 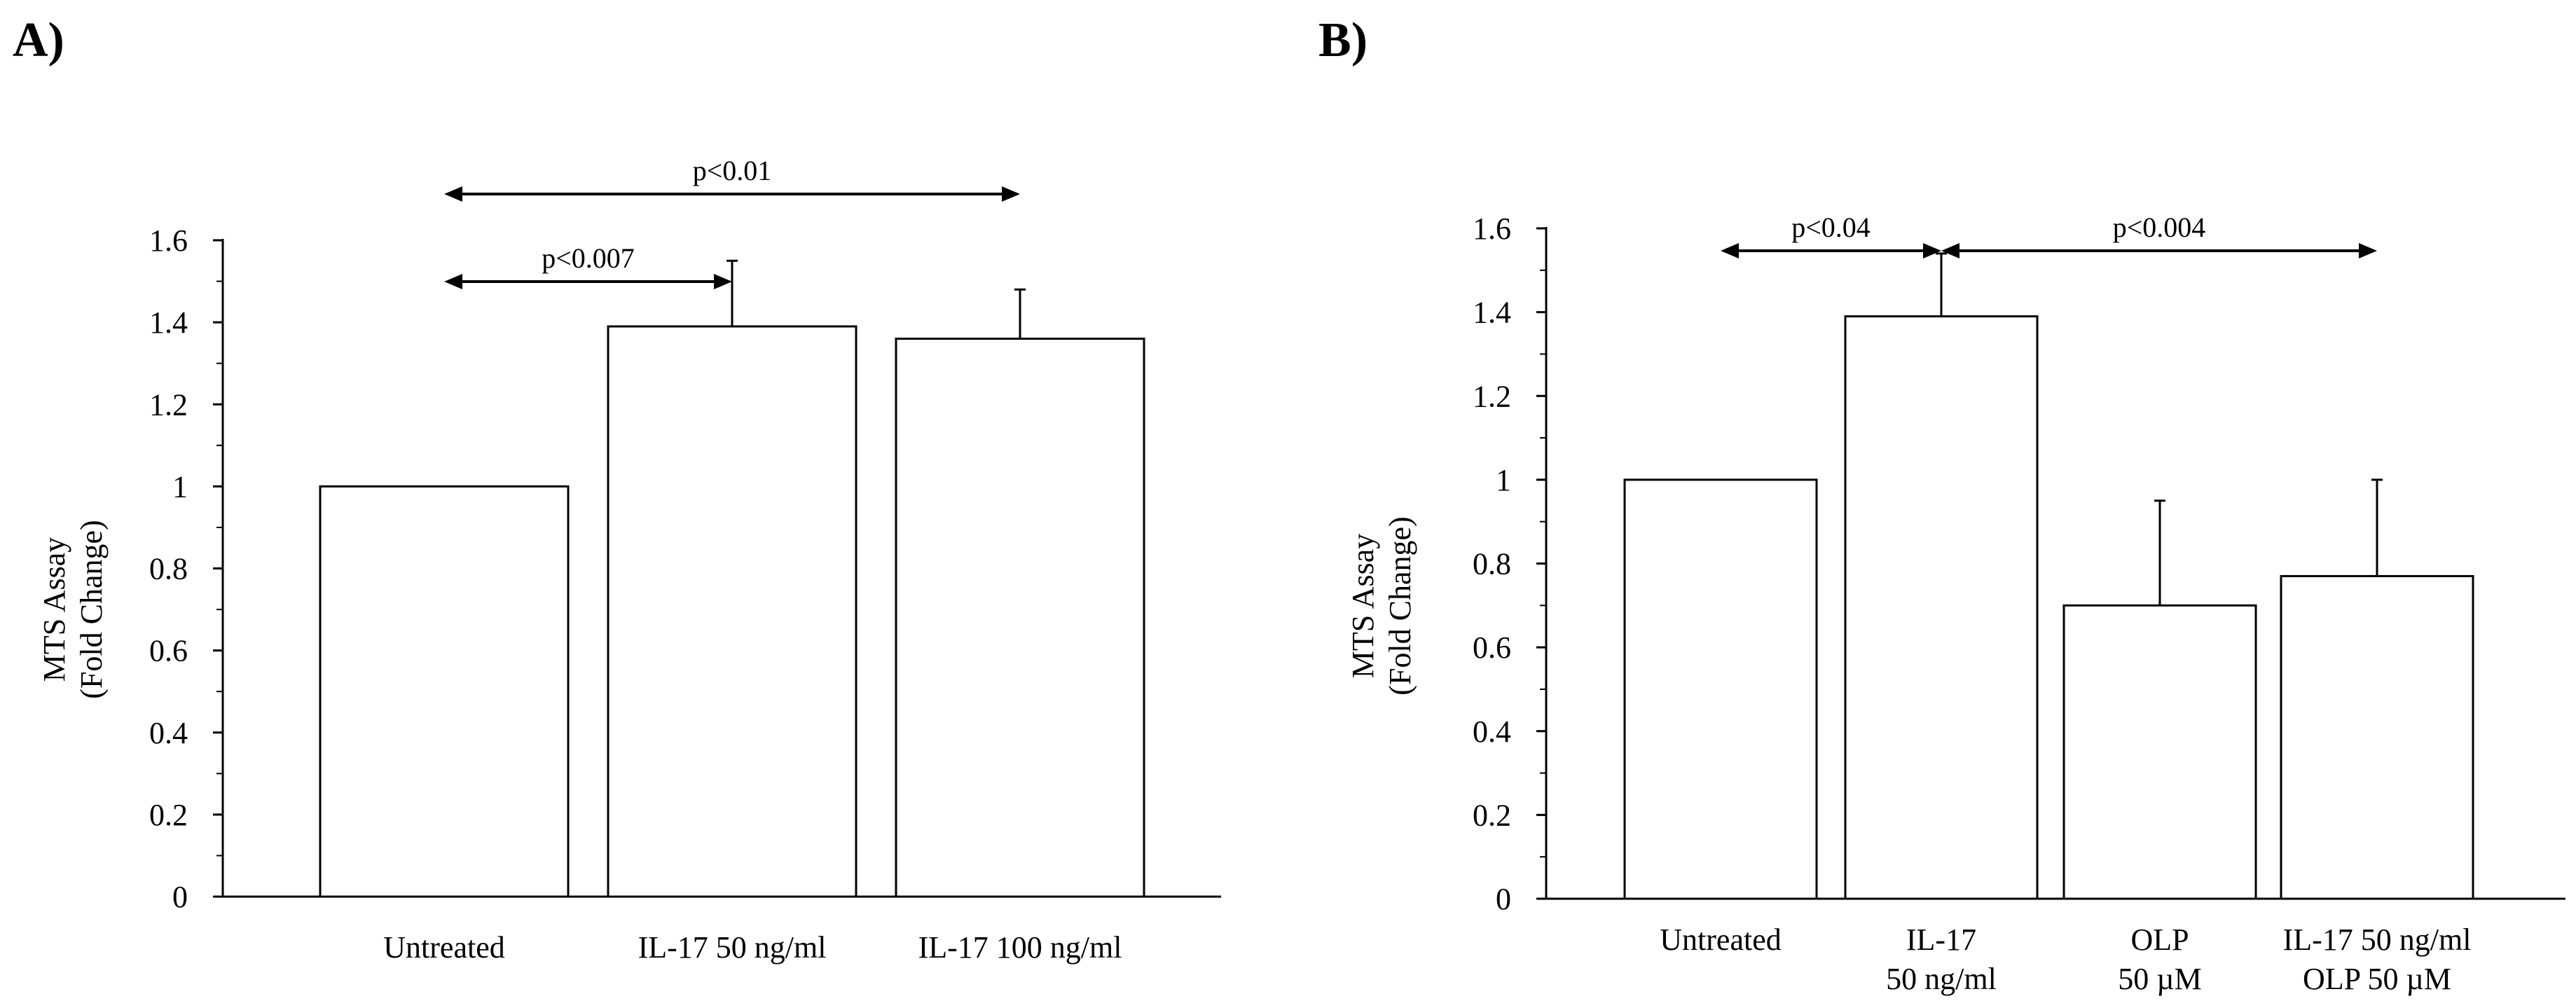 I want to click on panel-b-y-tick-label: 1.4, so click(x=1492, y=313).